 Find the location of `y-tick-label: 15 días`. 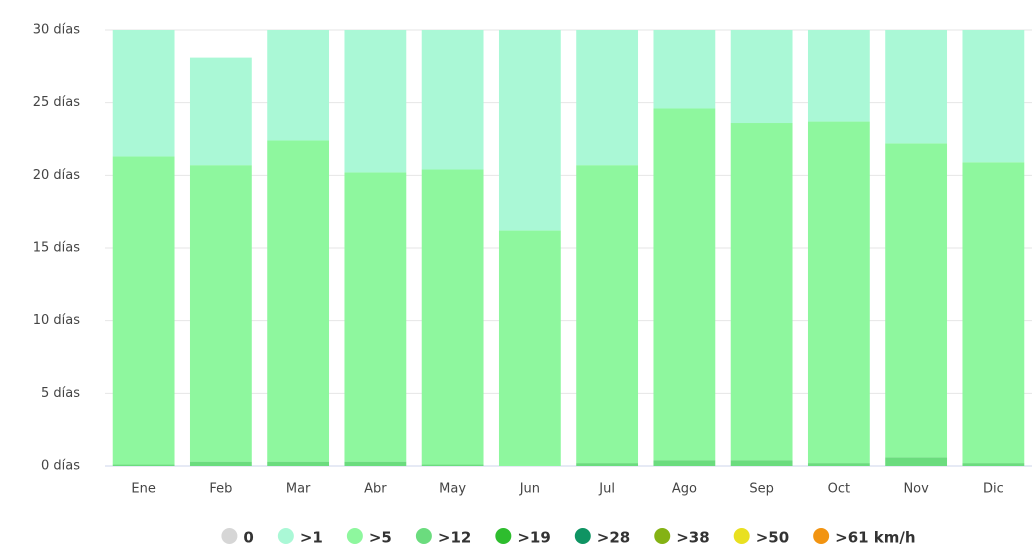

y-tick-label: 15 días is located at coordinates (57, 248).